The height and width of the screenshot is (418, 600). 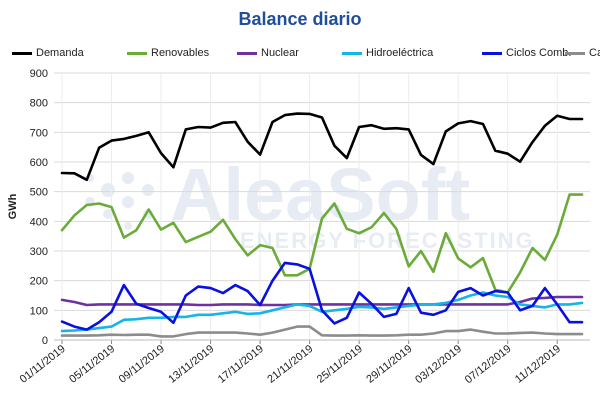 What do you see at coordinates (340, 364) in the screenshot?
I see `x-tick-label: 25/11/2019` at bounding box center [340, 364].